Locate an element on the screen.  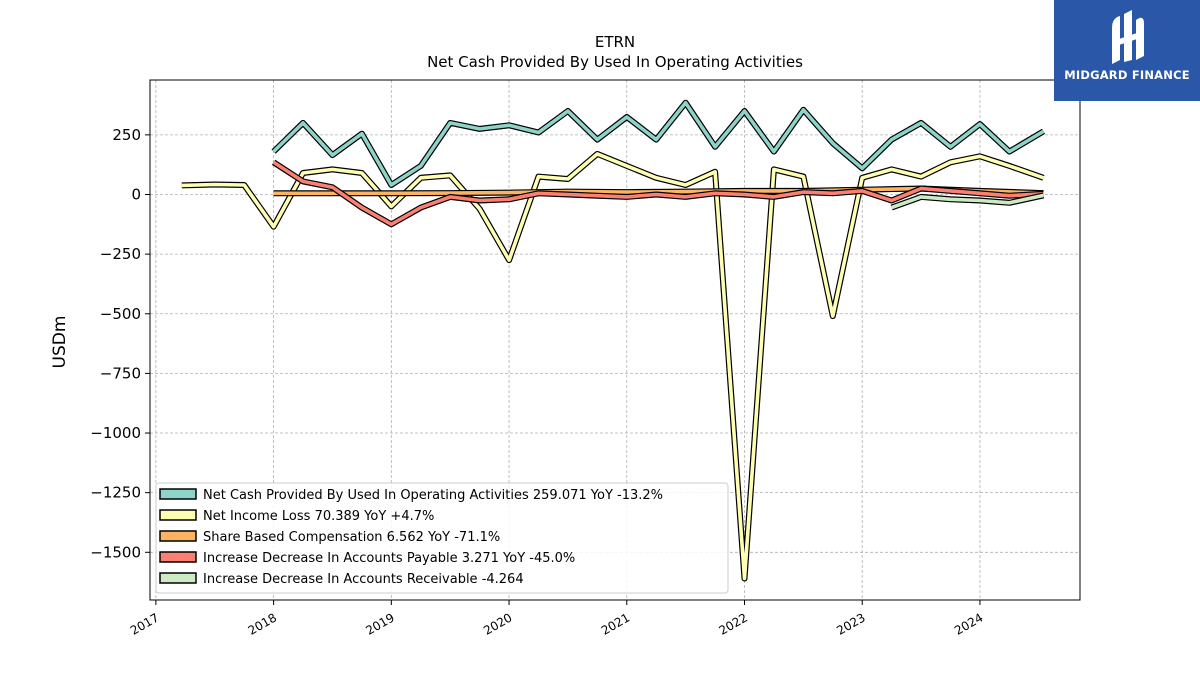
brand-name: MIDGARD FINANCE is located at coordinates (1127, 75).